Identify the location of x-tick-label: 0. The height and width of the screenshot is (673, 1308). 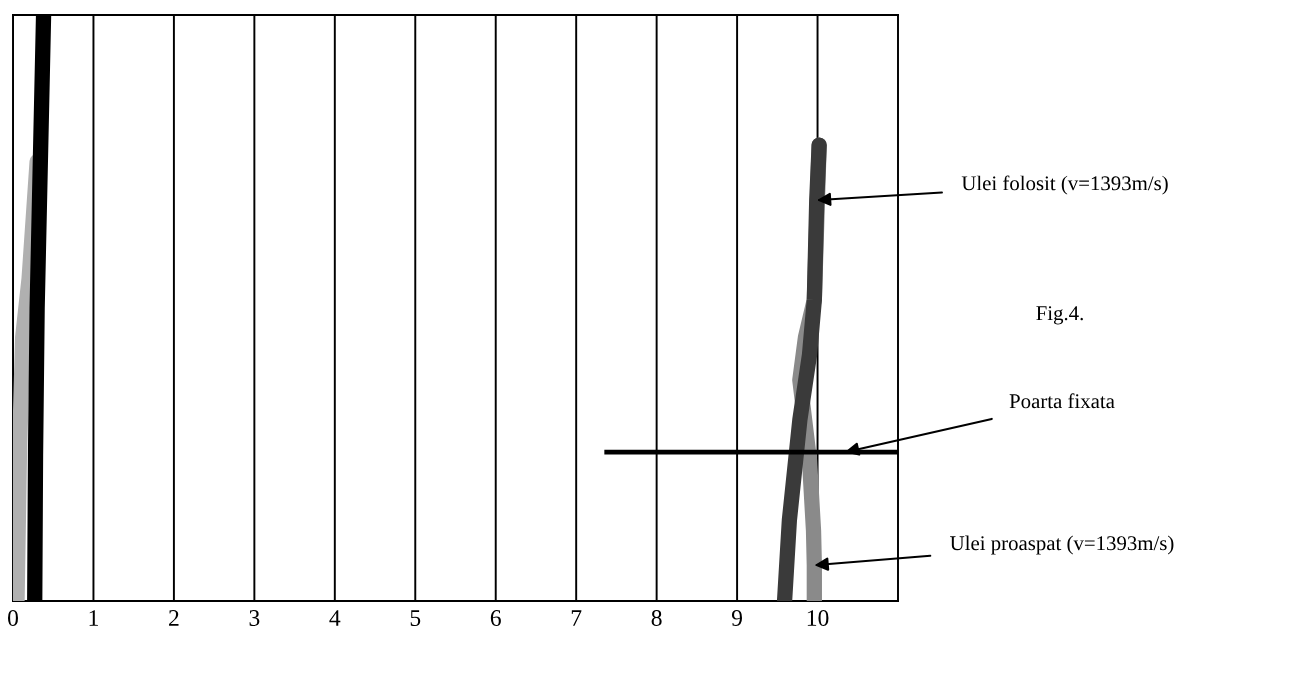
(13, 618).